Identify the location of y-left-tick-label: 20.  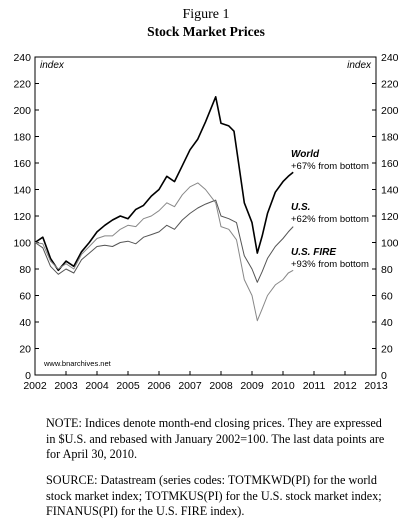
(25, 350).